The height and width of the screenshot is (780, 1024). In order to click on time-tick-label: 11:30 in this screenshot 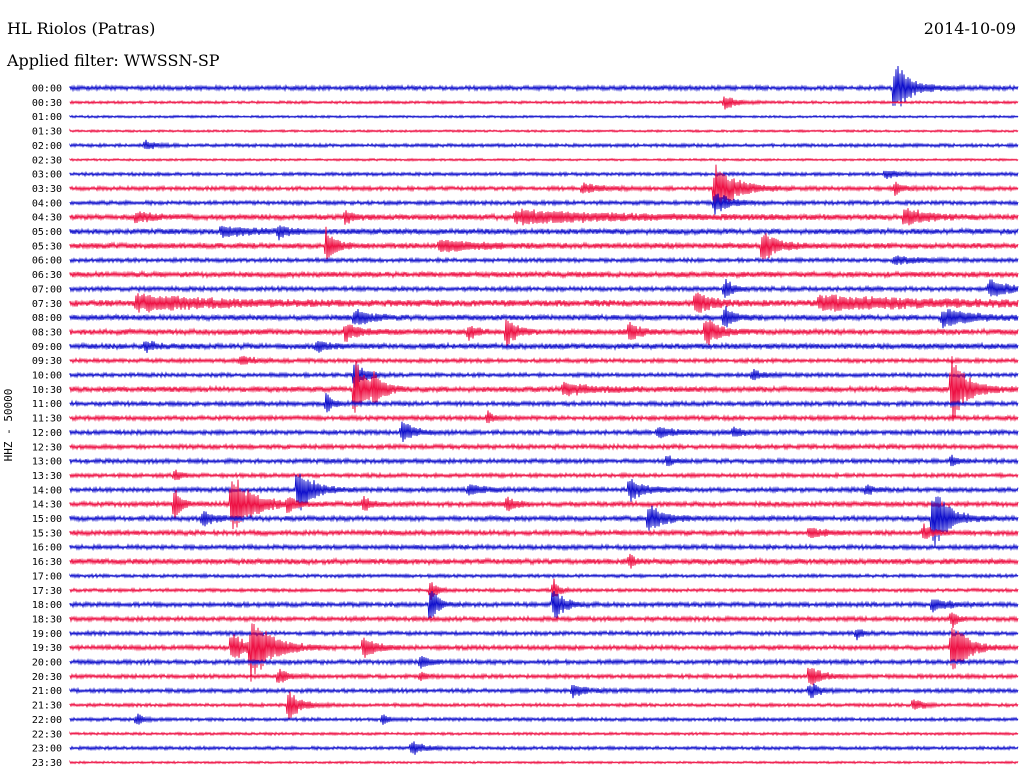, I will do `click(47, 419)`.